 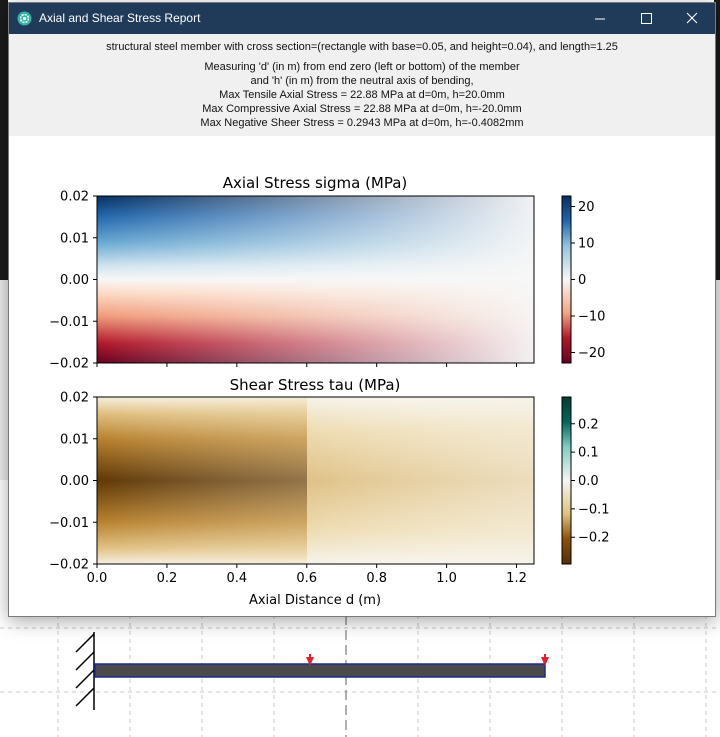 I want to click on app-gear-icon, so click(x=24, y=18).